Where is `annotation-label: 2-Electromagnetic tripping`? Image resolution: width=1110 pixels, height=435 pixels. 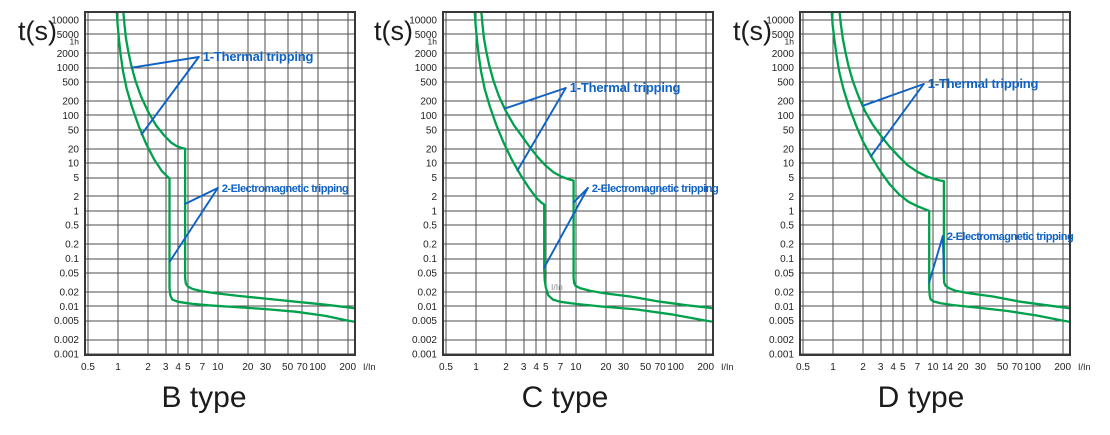 annotation-label: 2-Electromagnetic tripping is located at coordinates (655, 189).